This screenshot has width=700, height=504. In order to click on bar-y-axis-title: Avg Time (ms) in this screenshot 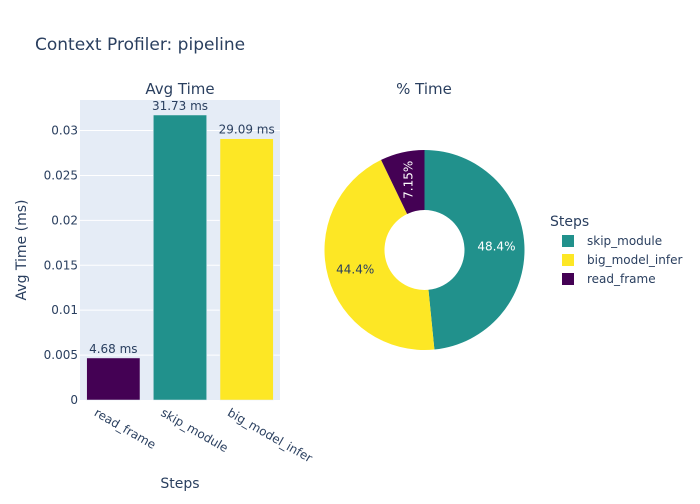, I will do `click(22, 250)`.